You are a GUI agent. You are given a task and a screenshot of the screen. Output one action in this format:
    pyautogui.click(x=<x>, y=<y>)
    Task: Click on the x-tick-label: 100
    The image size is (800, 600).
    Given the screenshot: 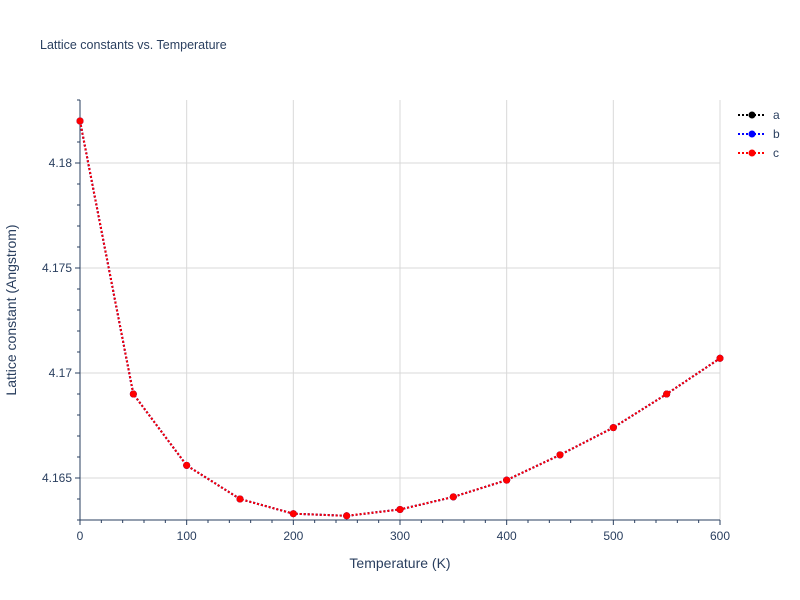 What is the action you would take?
    pyautogui.click(x=187, y=536)
    